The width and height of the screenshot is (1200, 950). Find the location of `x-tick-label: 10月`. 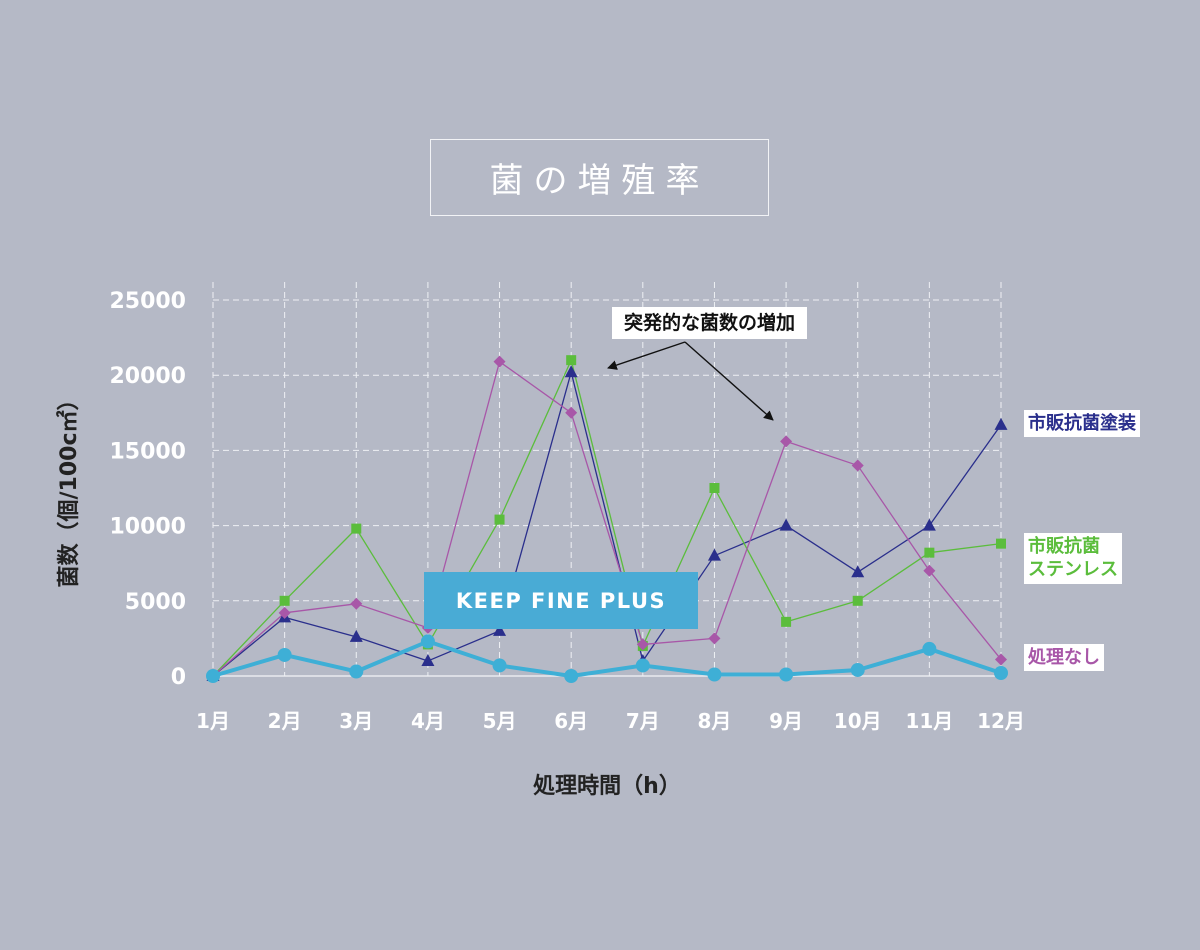

x-tick-label: 10月 is located at coordinates (858, 721).